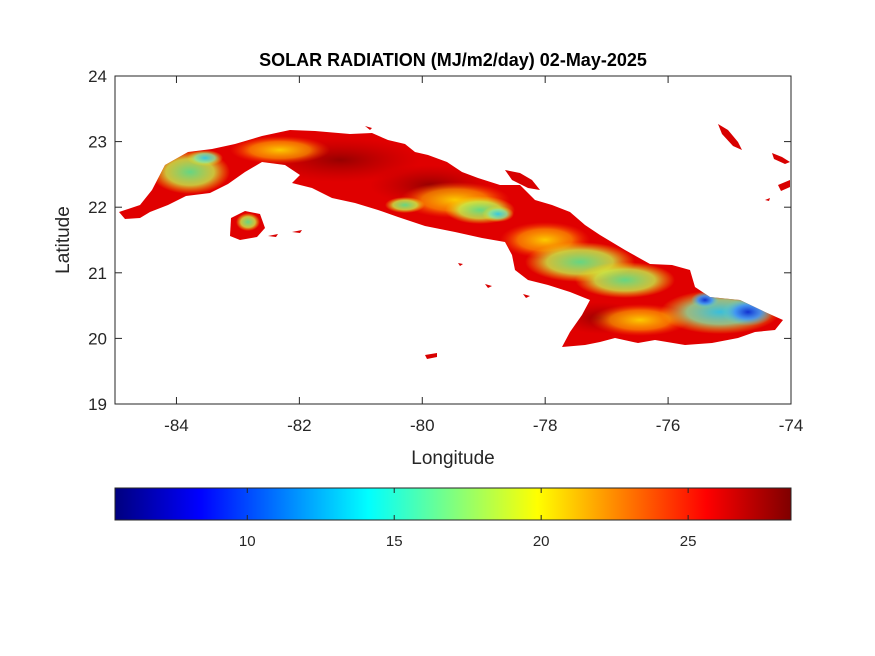 The image size is (875, 656). What do you see at coordinates (541, 541) in the screenshot?
I see `colorbar-tick-label: 20` at bounding box center [541, 541].